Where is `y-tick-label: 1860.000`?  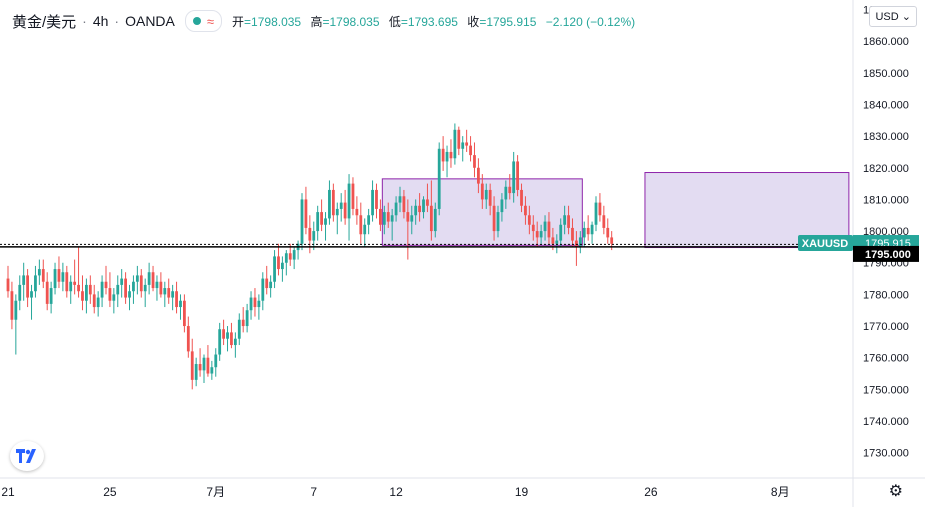 y-tick-label: 1860.000 is located at coordinates (886, 42).